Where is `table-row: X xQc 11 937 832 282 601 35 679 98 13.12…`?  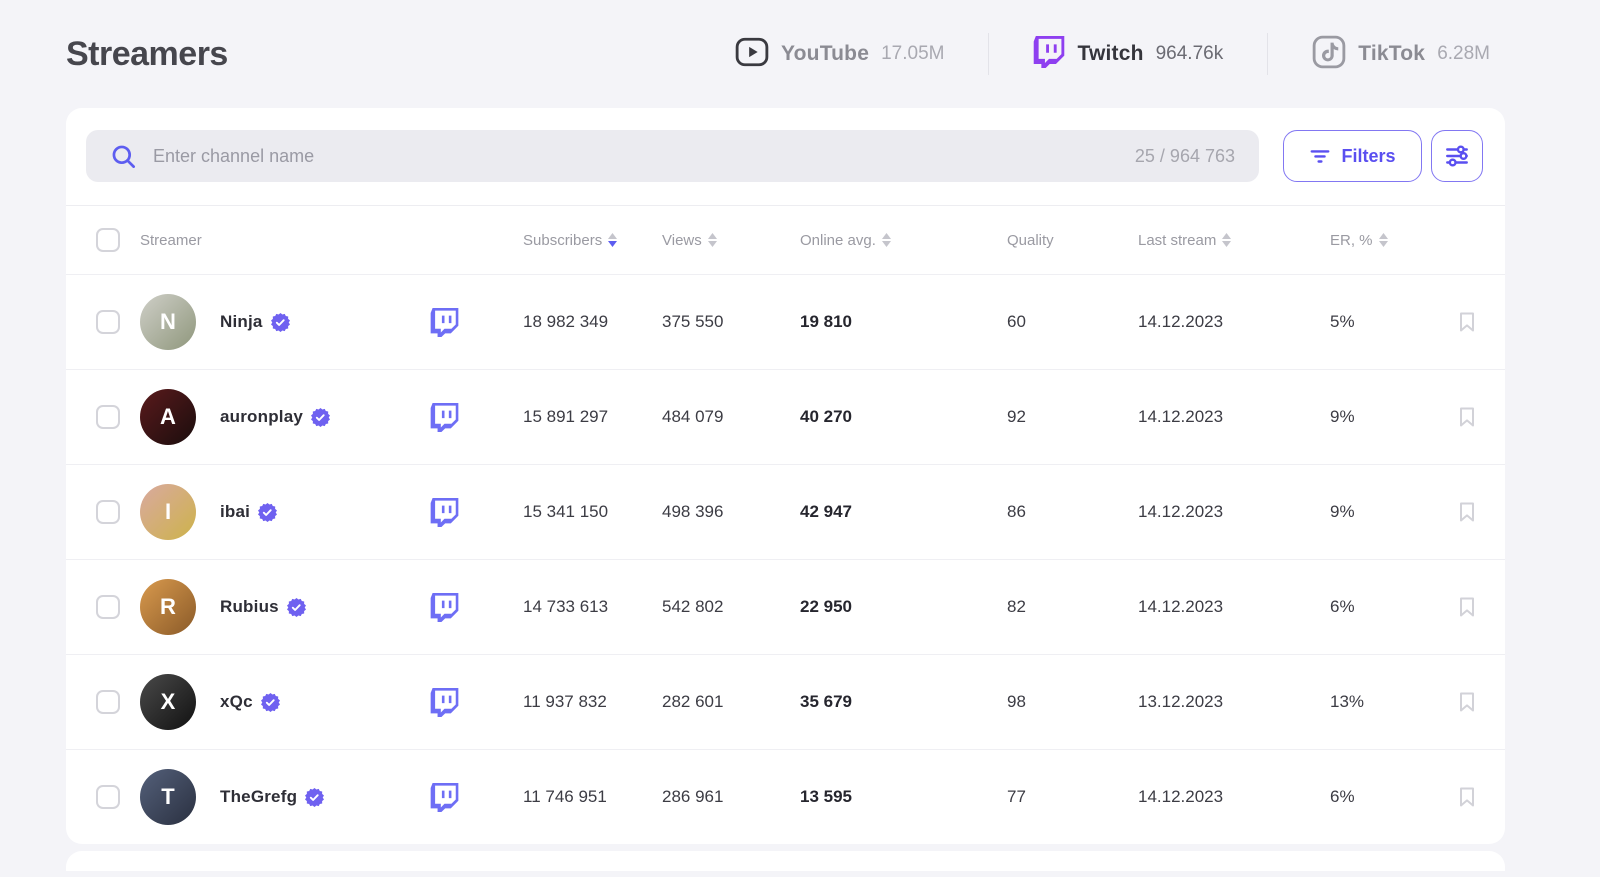
table-row: X xQc 11 937 832 282 601 35 679 98 13.12… is located at coordinates (785, 701).